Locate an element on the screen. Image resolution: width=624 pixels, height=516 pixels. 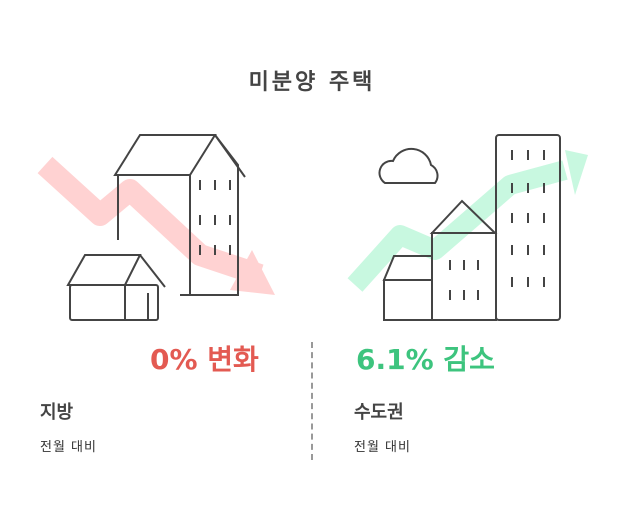
buildings-up-arrow-icon is located at coordinates (467, 227).